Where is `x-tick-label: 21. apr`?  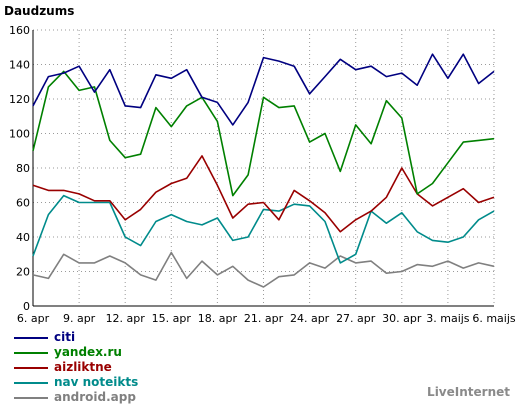
x-tick-label: 21. apr is located at coordinates (264, 318).